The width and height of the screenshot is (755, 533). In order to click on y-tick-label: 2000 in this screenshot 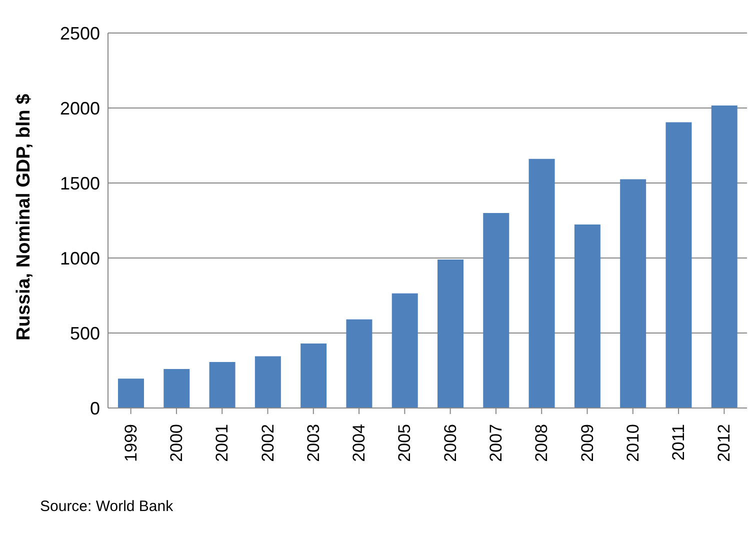, I will do `click(80, 108)`.